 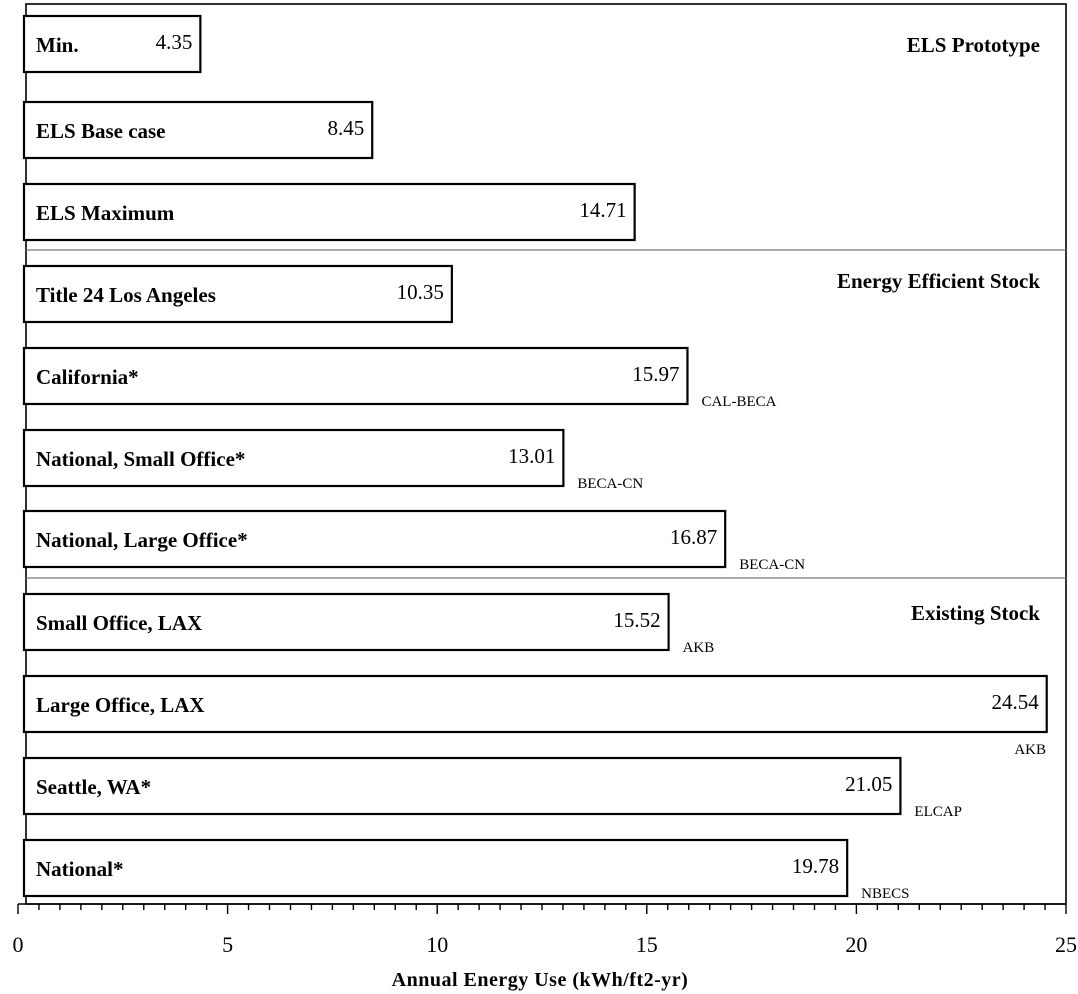 I want to click on bar-label: National, Large Office*, so click(x=142, y=540).